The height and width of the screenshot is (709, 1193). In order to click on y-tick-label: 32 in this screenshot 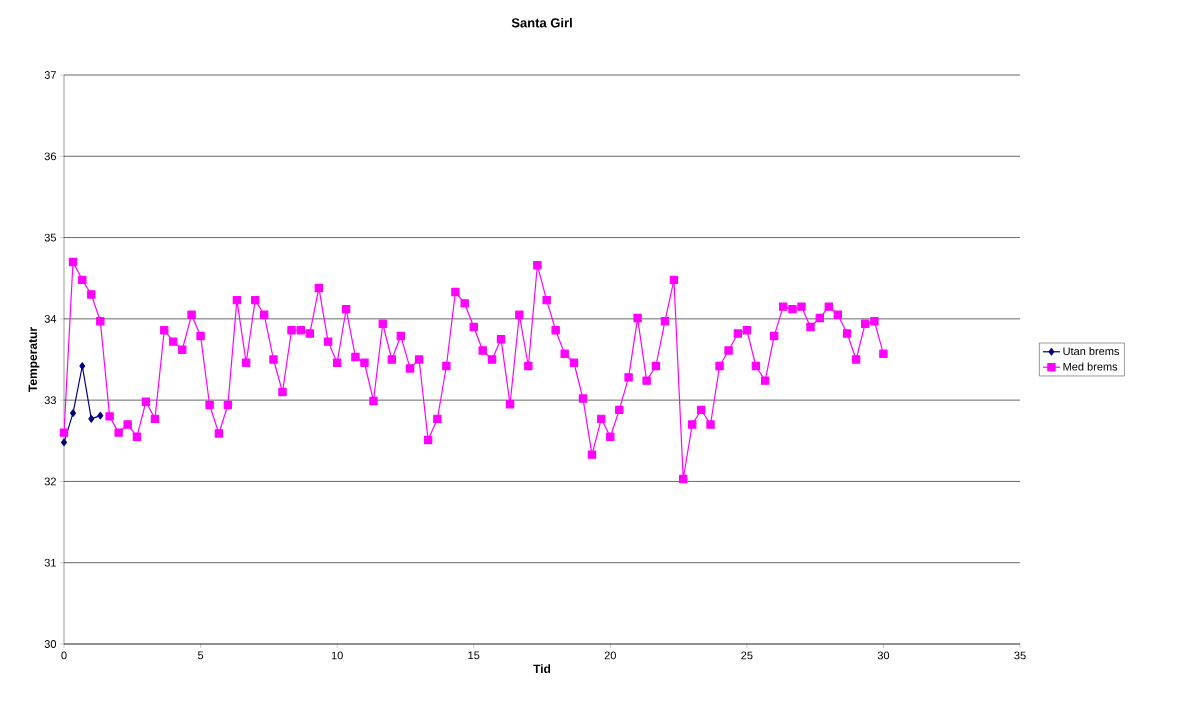, I will do `click(50, 481)`.